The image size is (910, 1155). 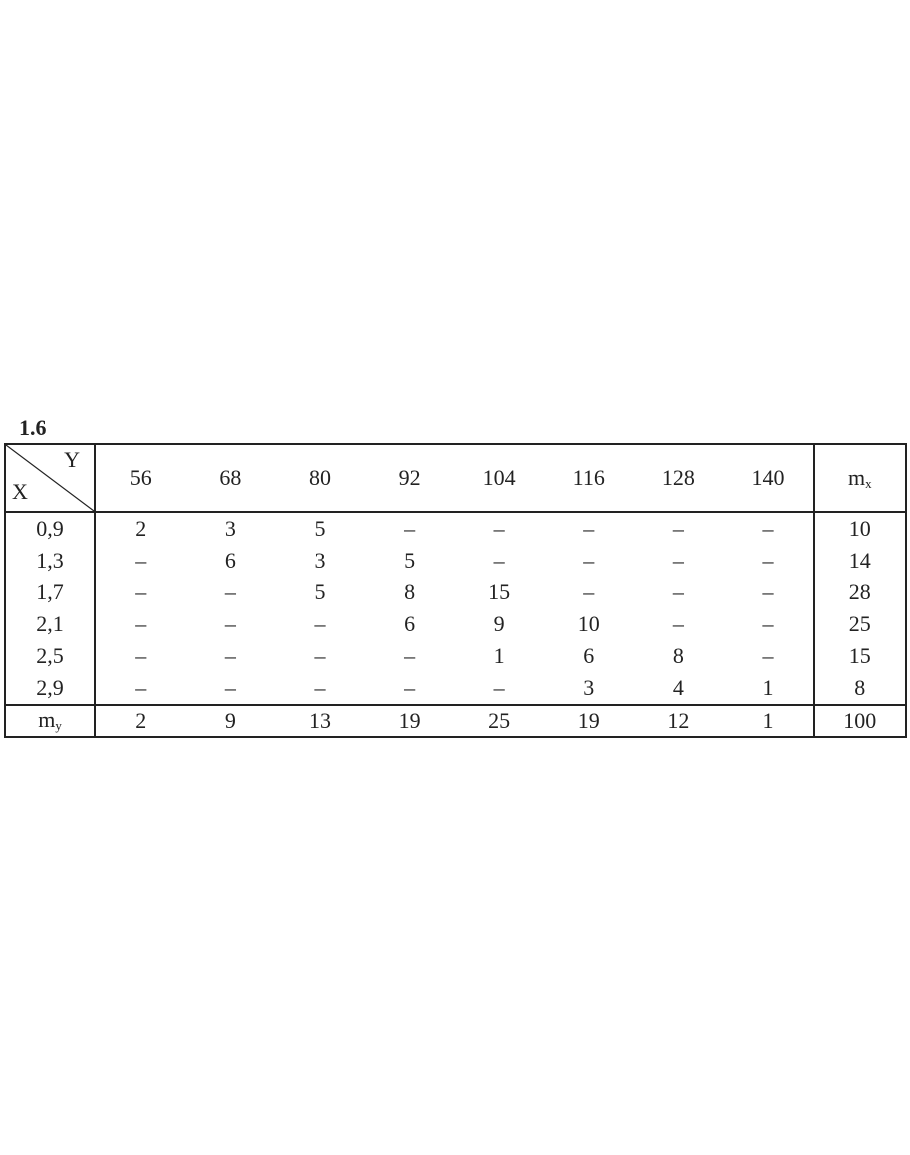 What do you see at coordinates (141, 528) in the screenshot?
I see `table-cell: 2` at bounding box center [141, 528].